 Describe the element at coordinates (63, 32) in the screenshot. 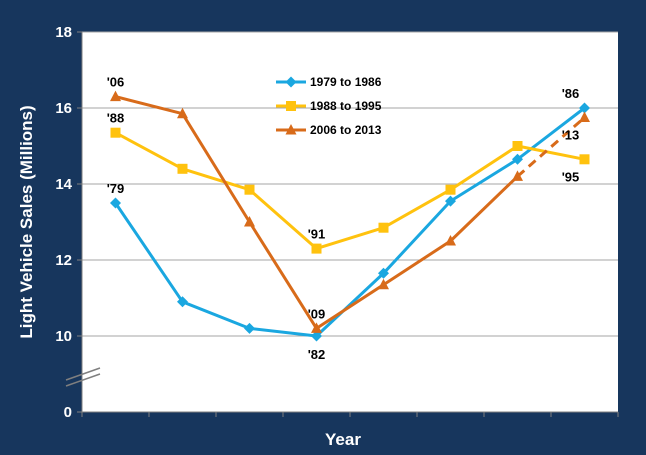

I see `y-tick-label: 18` at that location.